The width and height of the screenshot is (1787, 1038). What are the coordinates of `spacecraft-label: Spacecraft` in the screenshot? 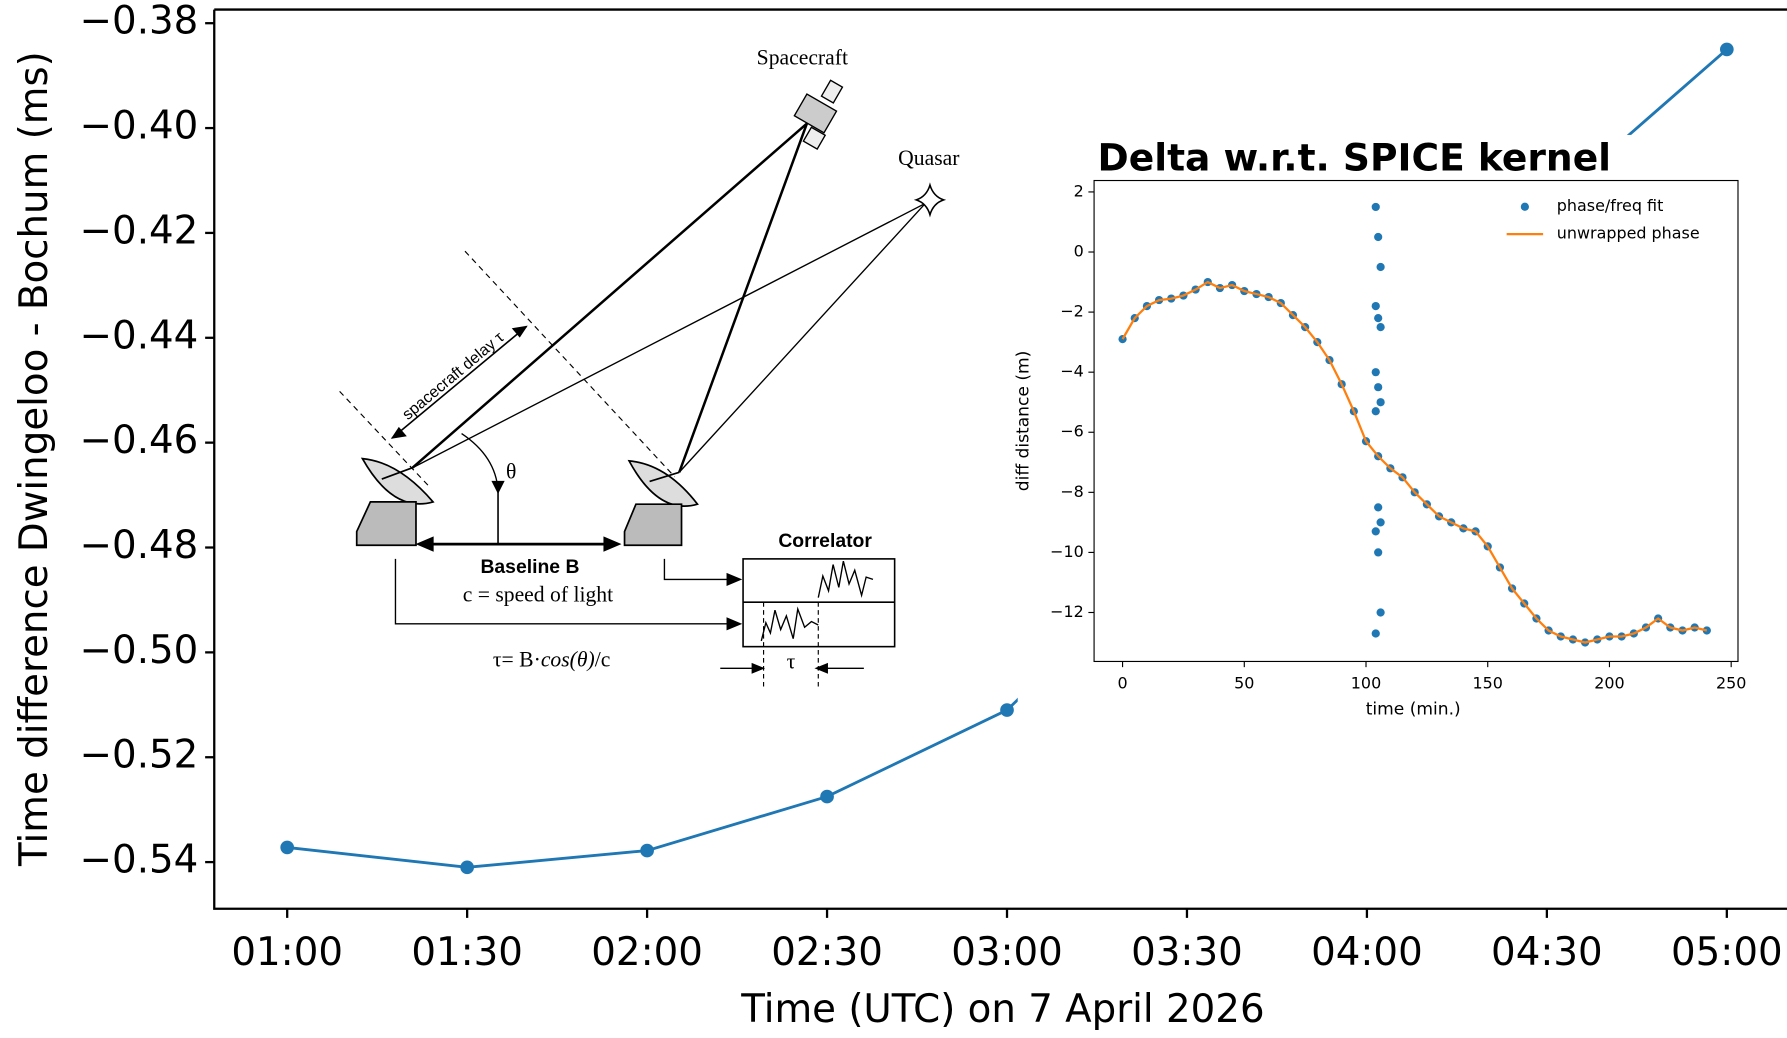 It's located at (802, 58).